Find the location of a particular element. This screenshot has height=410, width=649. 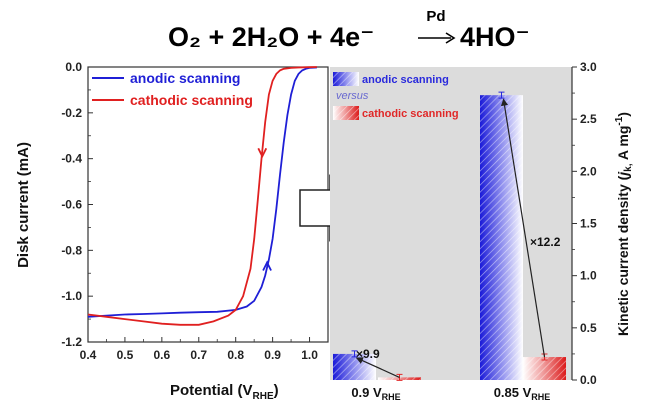

legend-versus: versus is located at coordinates (352, 96).